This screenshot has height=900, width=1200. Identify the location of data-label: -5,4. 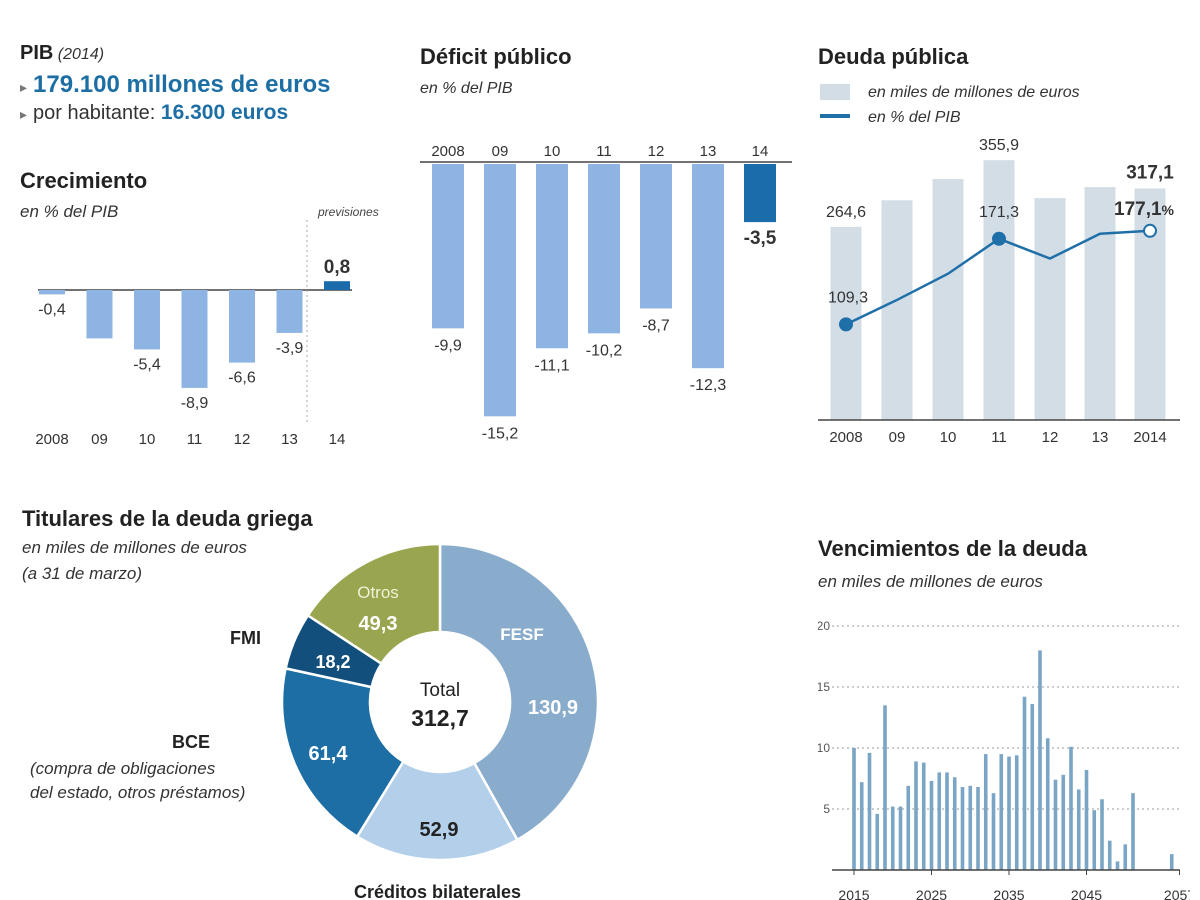
(147, 364).